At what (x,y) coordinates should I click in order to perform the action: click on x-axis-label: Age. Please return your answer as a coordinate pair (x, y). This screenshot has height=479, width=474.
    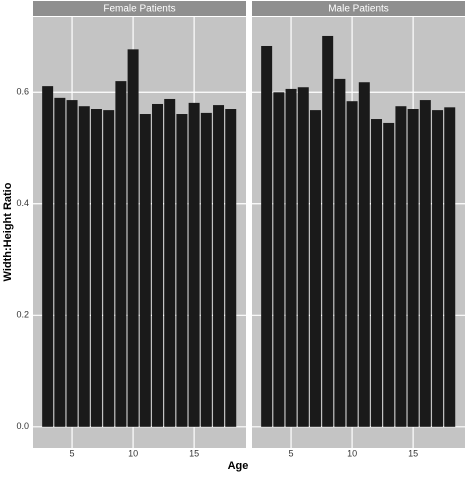
    Looking at the image, I should click on (238, 466).